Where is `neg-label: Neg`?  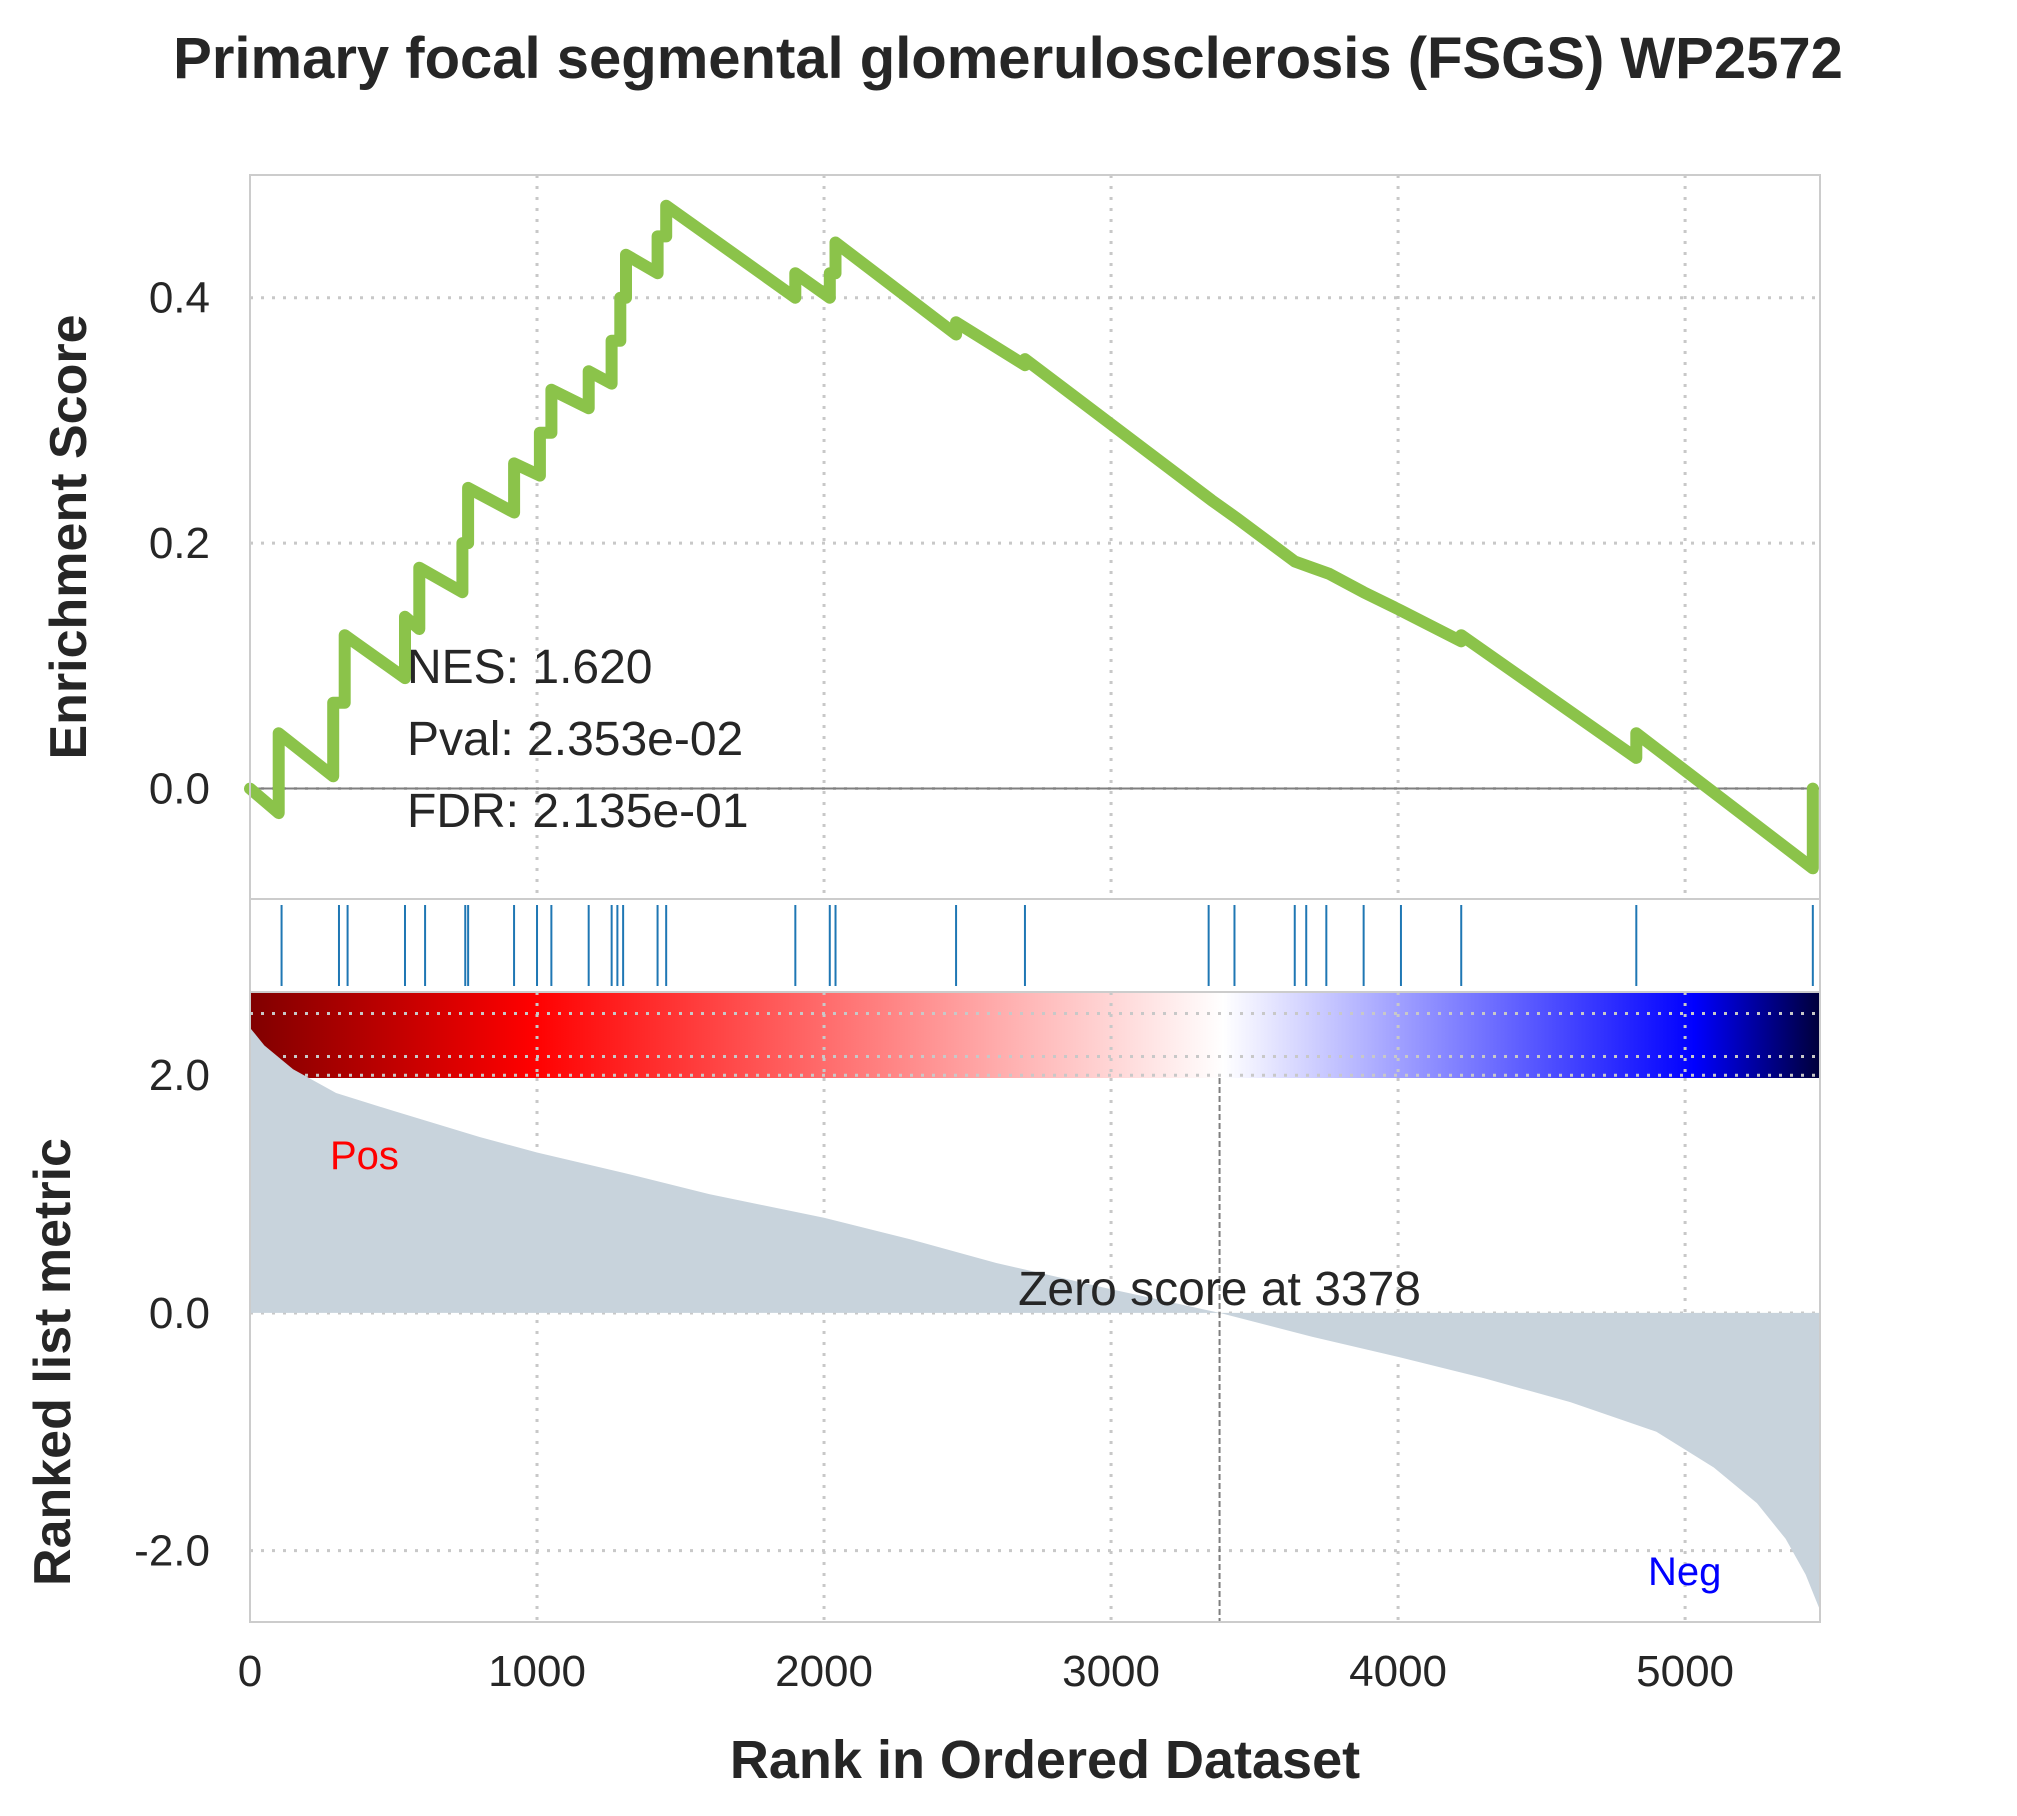
neg-label: Neg is located at coordinates (1684, 1572).